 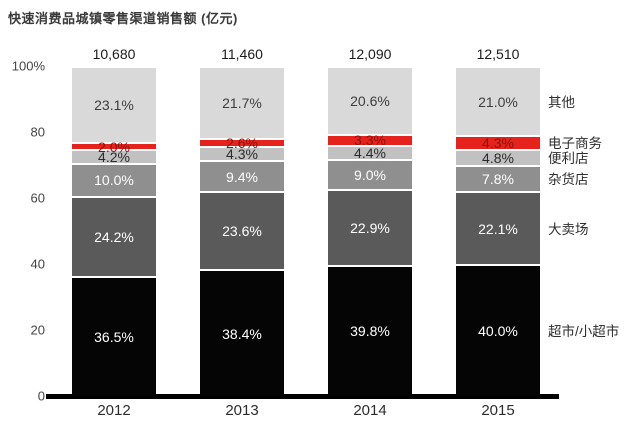 What do you see at coordinates (568, 159) in the screenshot?
I see `legend-label-便利店: 便利店` at bounding box center [568, 159].